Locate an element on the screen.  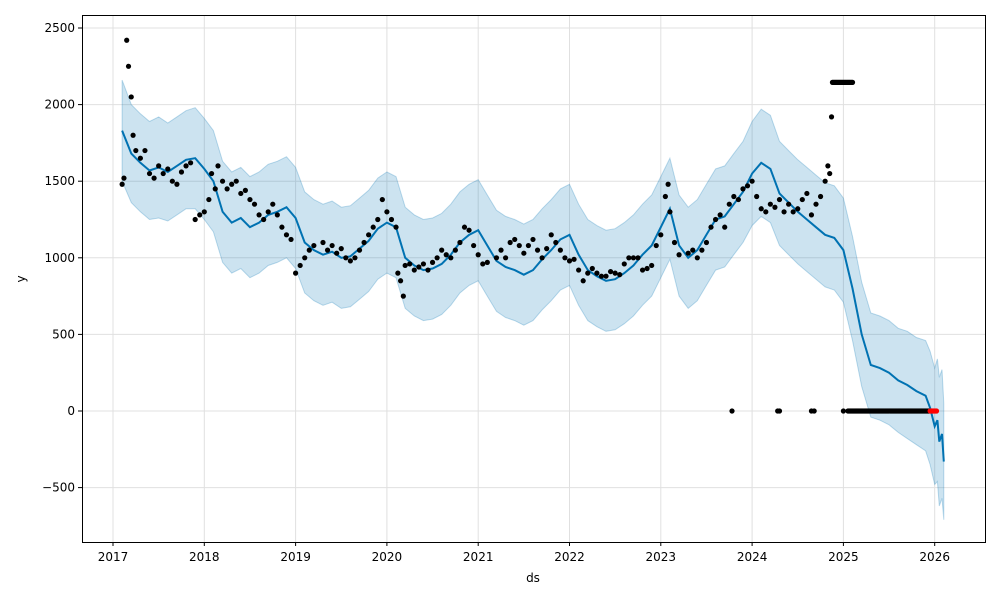
highlighted-points is located at coordinates (933, 411).